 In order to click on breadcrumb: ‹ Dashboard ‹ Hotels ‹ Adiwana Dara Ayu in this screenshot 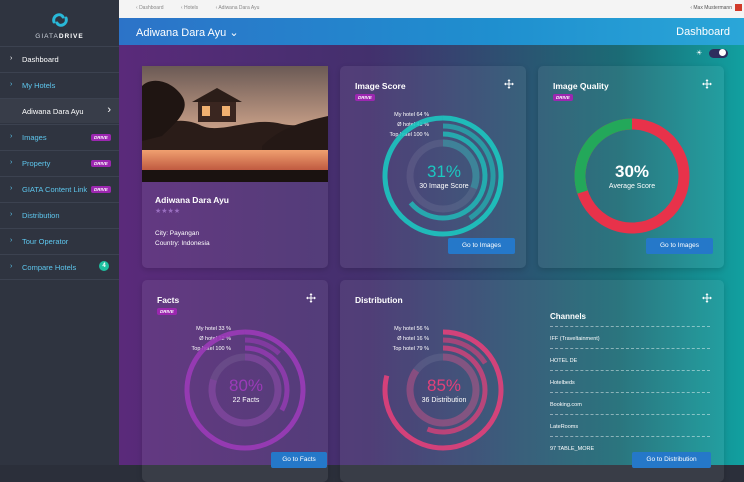, I will do `click(205, 8)`.